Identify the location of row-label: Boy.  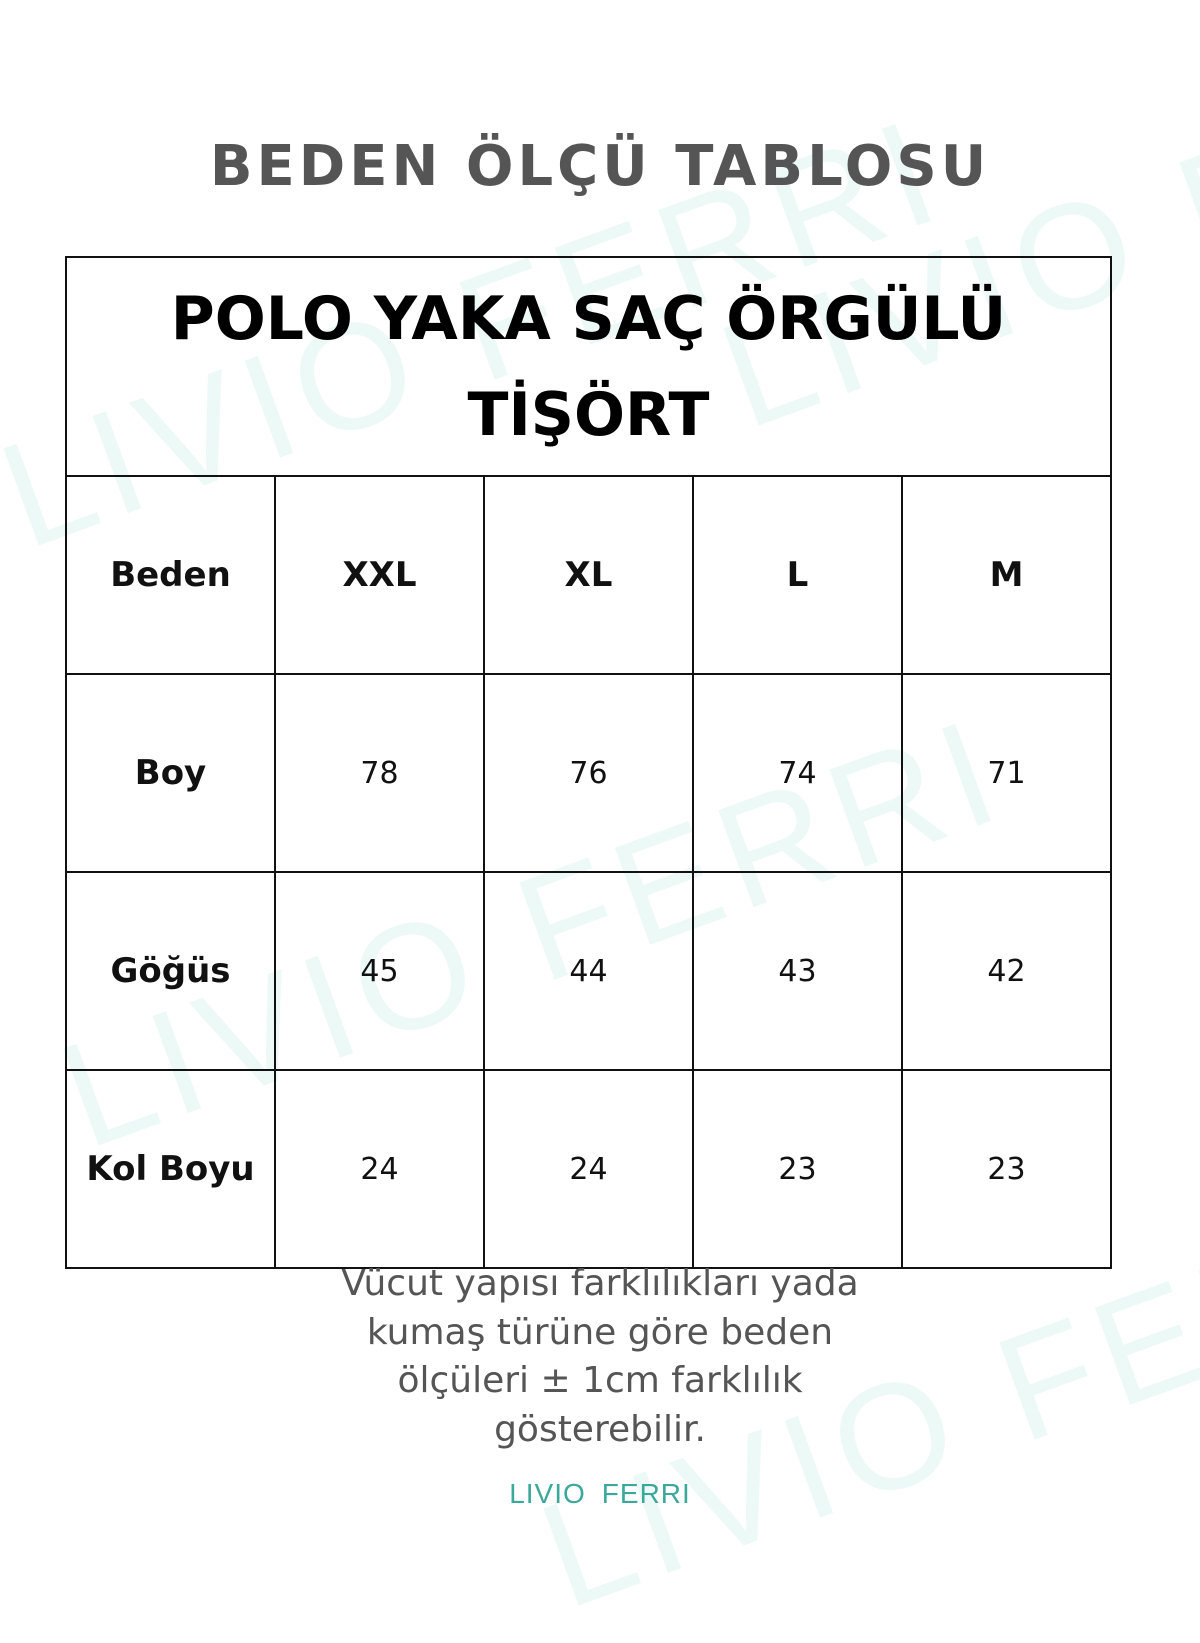
(170, 773).